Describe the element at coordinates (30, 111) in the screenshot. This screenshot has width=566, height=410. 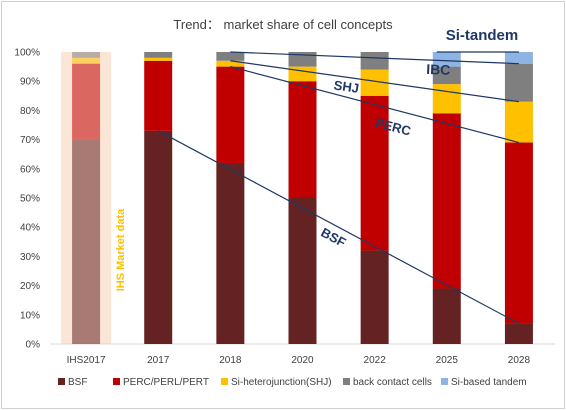
I see `y-tick-label: 80%` at that location.